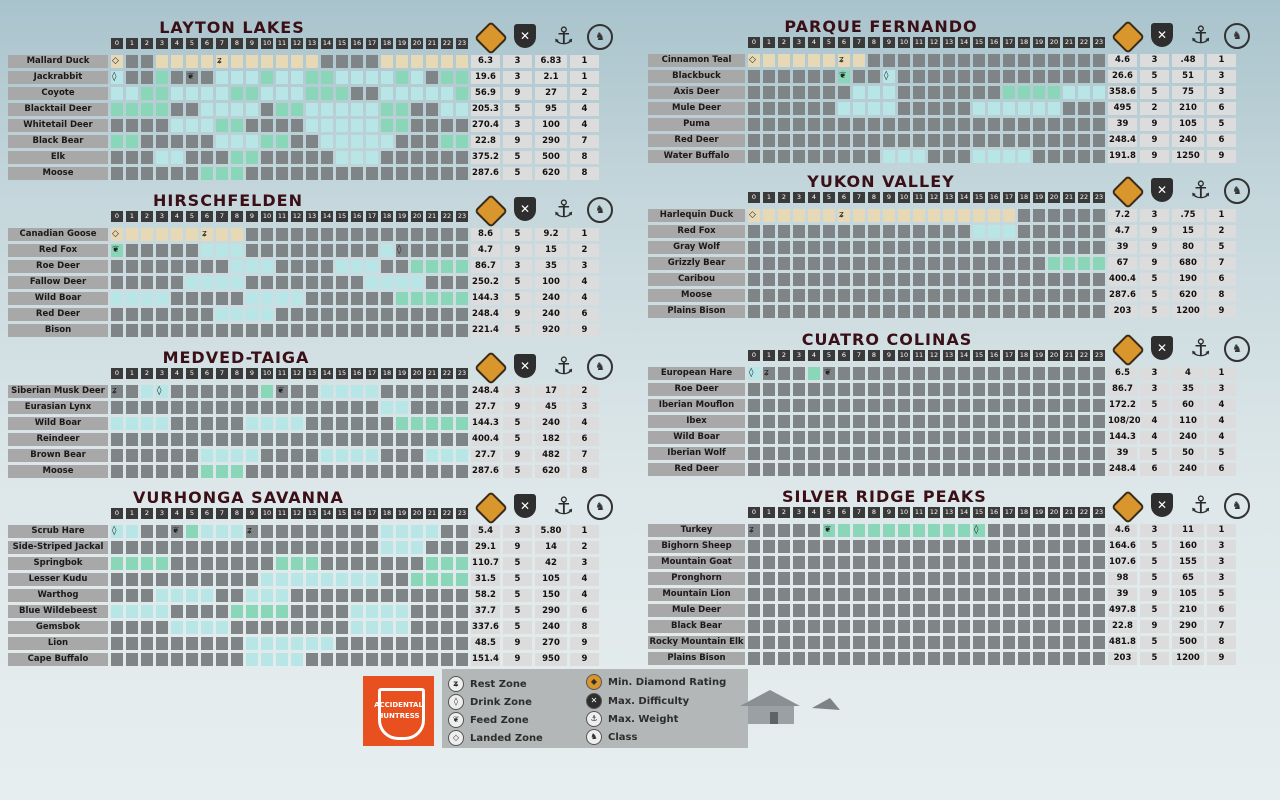 Image resolution: width=1280 pixels, height=800 pixels. Describe the element at coordinates (357, 216) in the screenshot. I see `hour-label: 16` at that location.